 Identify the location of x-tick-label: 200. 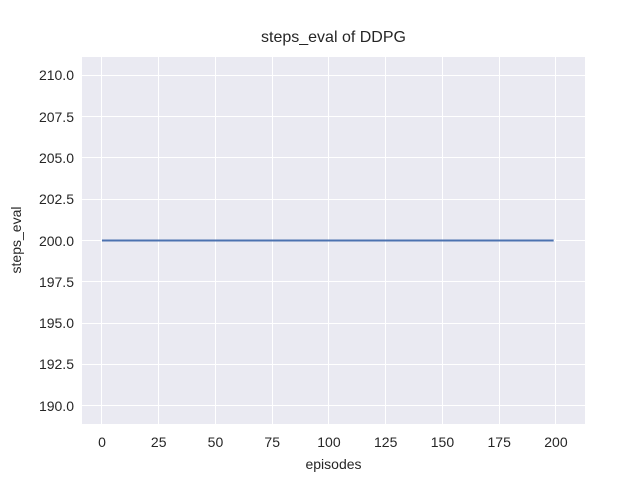
(556, 442).